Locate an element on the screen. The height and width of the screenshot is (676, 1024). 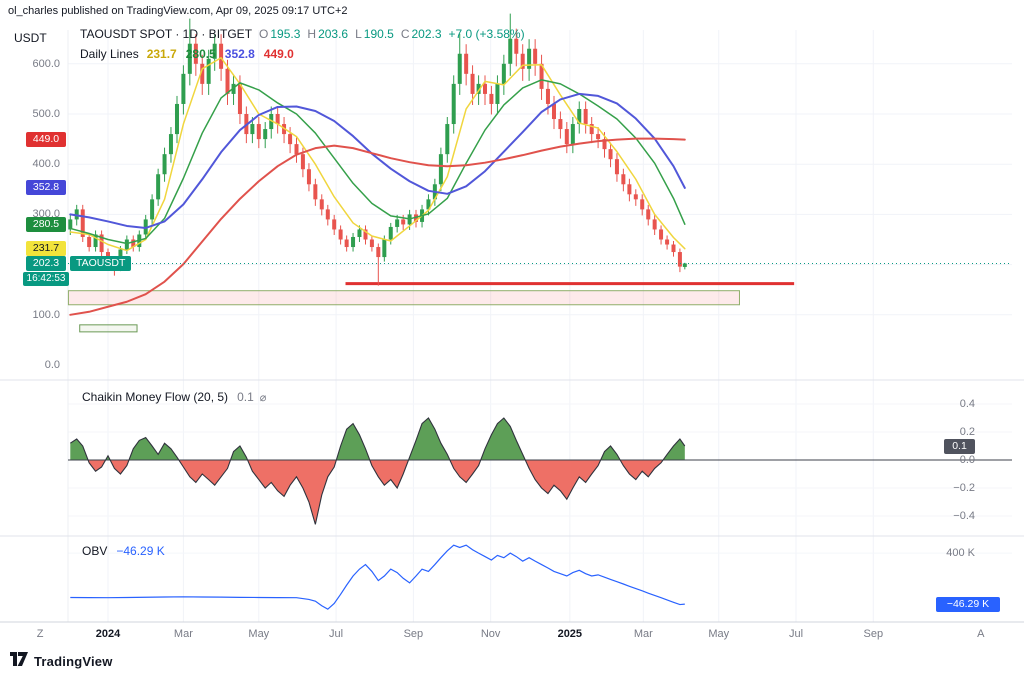
daily-line-value: 352.8 is located at coordinates (239, 54).